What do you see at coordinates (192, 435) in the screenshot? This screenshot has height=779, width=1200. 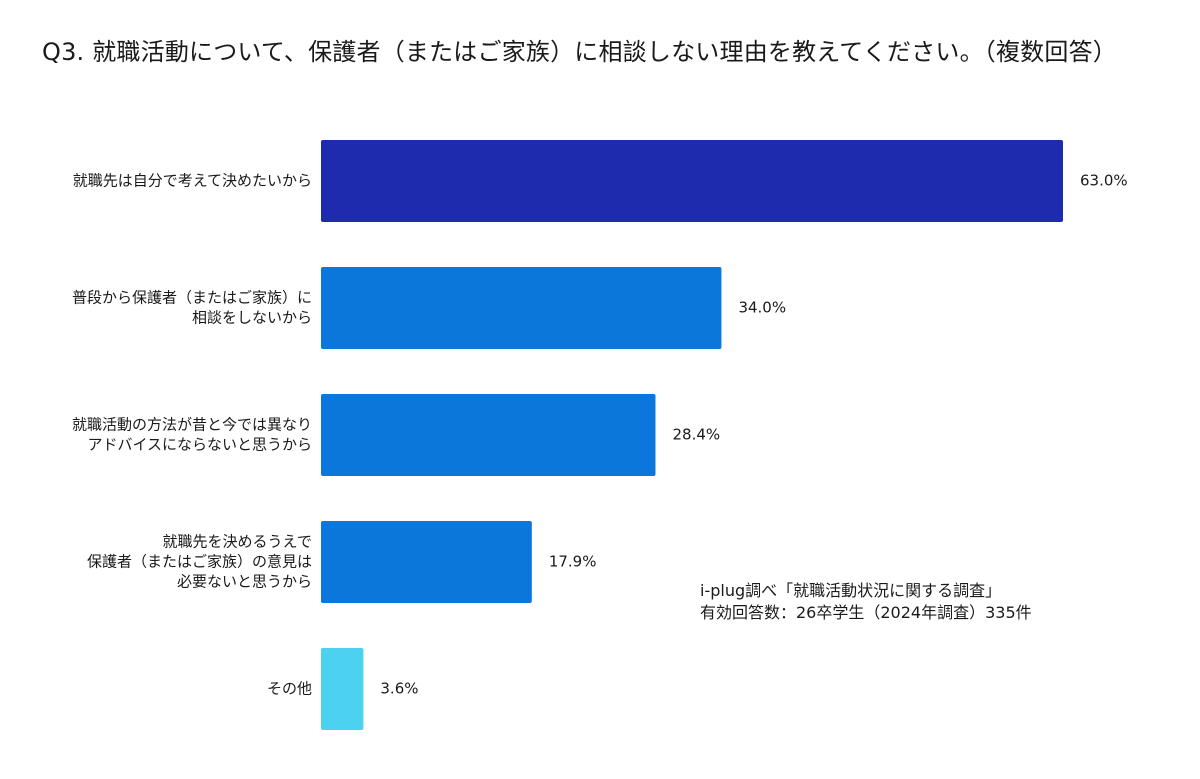 I see `category-label-3: 就職活動の方法が昔と今では異なりアドバイスにならないと思うから` at bounding box center [192, 435].